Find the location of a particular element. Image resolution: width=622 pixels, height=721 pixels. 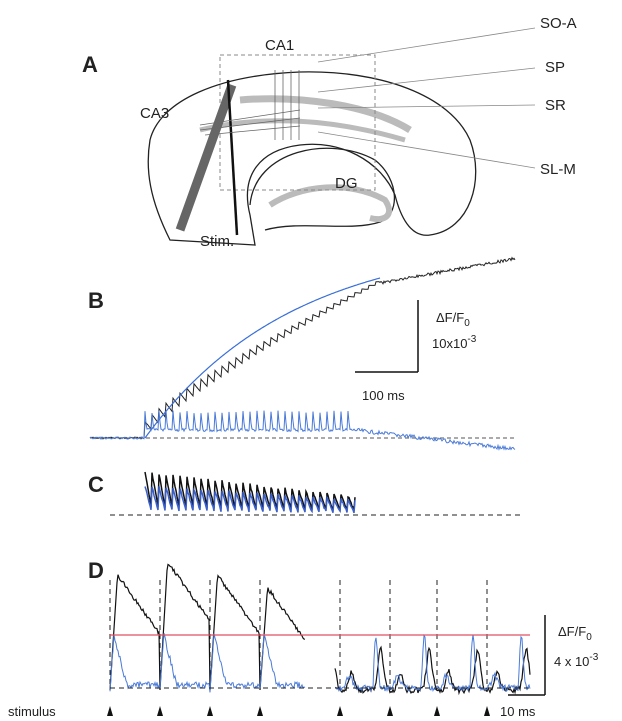

scale-label: 4 x 10⁻³ is located at coordinates (576, 660).